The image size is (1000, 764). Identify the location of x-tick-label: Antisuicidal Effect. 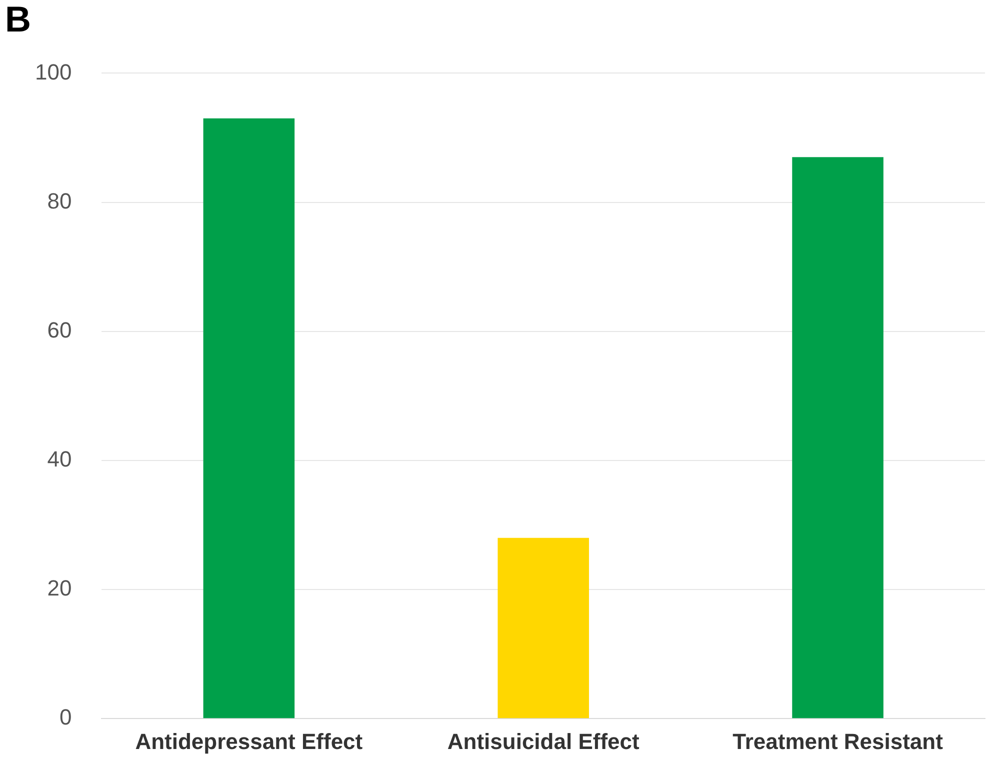
(543, 741).